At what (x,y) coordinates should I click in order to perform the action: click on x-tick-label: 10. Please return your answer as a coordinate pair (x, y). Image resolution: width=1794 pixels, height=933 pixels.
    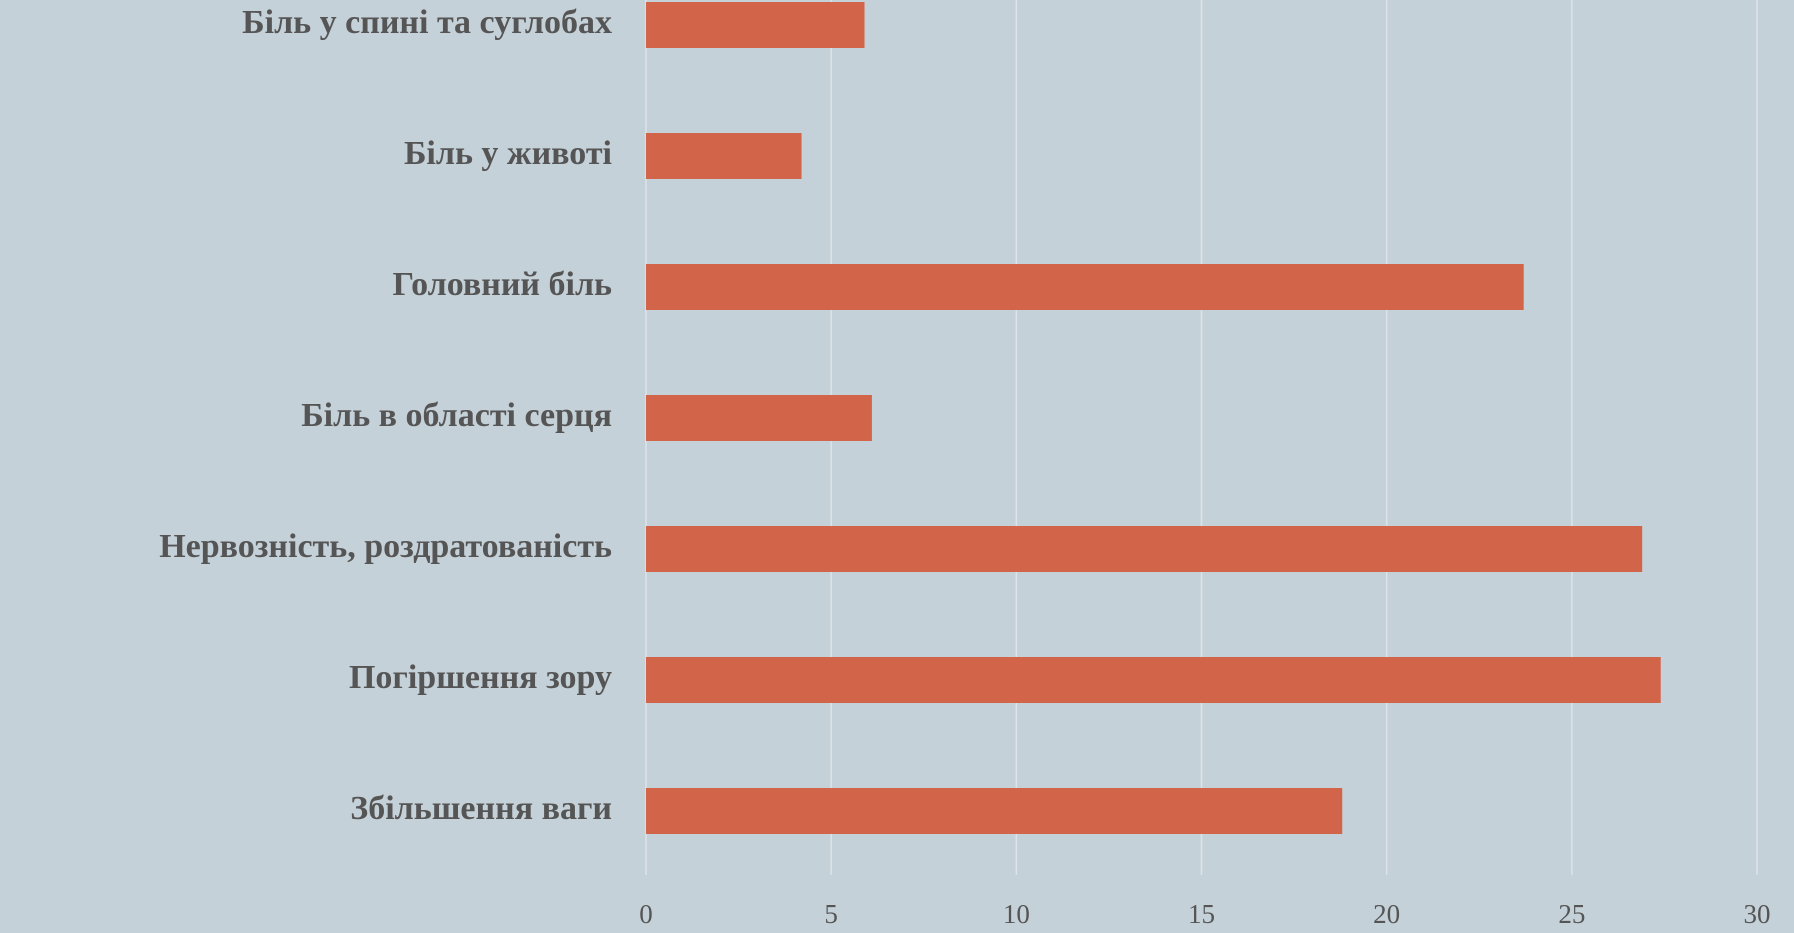
    Looking at the image, I should click on (1016, 914).